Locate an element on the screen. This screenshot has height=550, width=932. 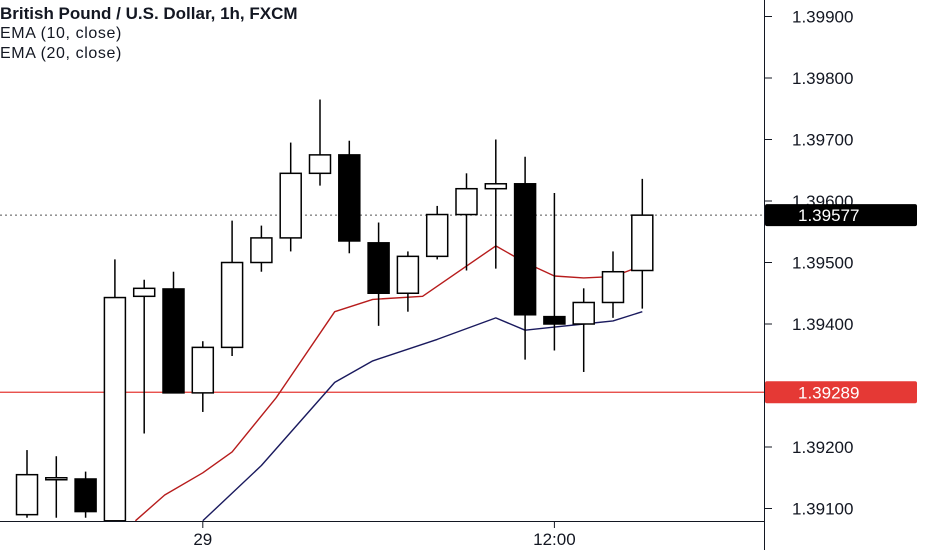
price-tick-label: 1.39400 is located at coordinates (822, 324).